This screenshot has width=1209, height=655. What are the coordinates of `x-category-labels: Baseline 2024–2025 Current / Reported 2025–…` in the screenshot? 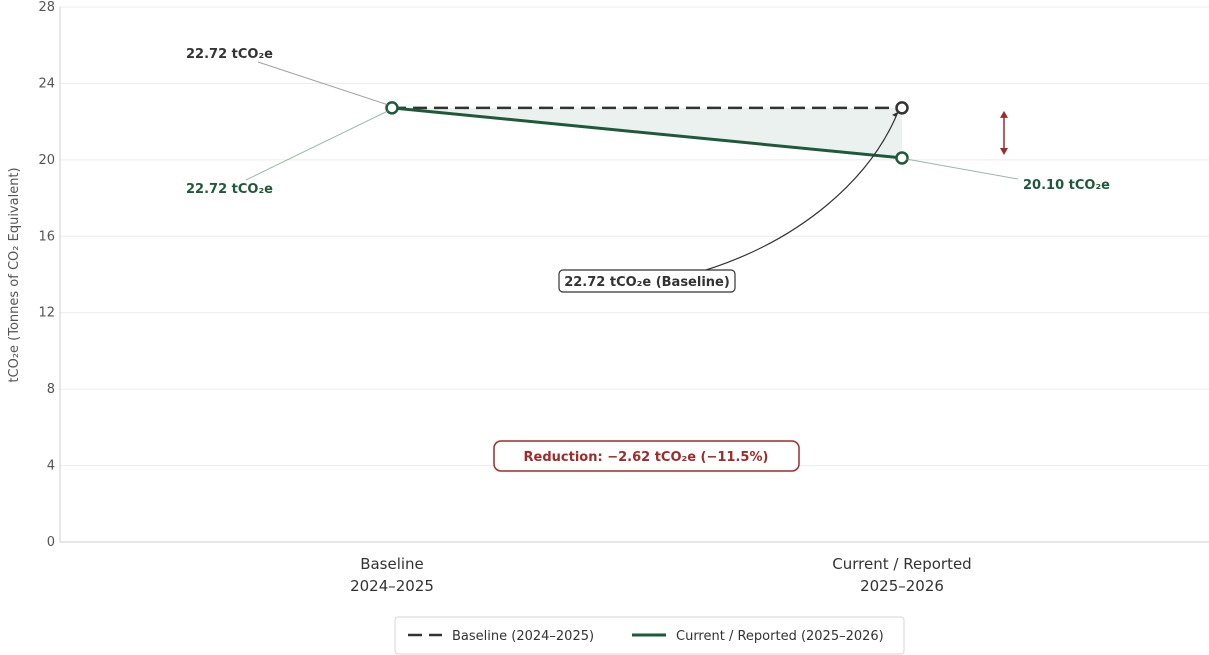 It's located at (661, 575).